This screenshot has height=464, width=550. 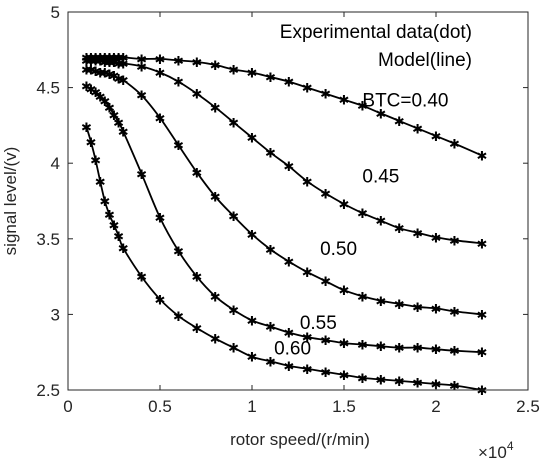 I want to click on x-multiplier: ×10⁴, so click(x=496, y=450).